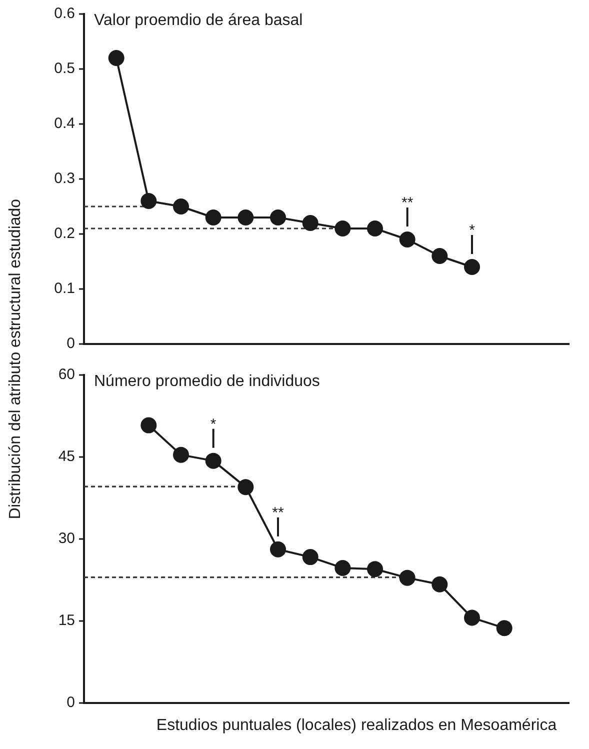  I want to click on chart-title: Número promedio de individuos, so click(207, 382).